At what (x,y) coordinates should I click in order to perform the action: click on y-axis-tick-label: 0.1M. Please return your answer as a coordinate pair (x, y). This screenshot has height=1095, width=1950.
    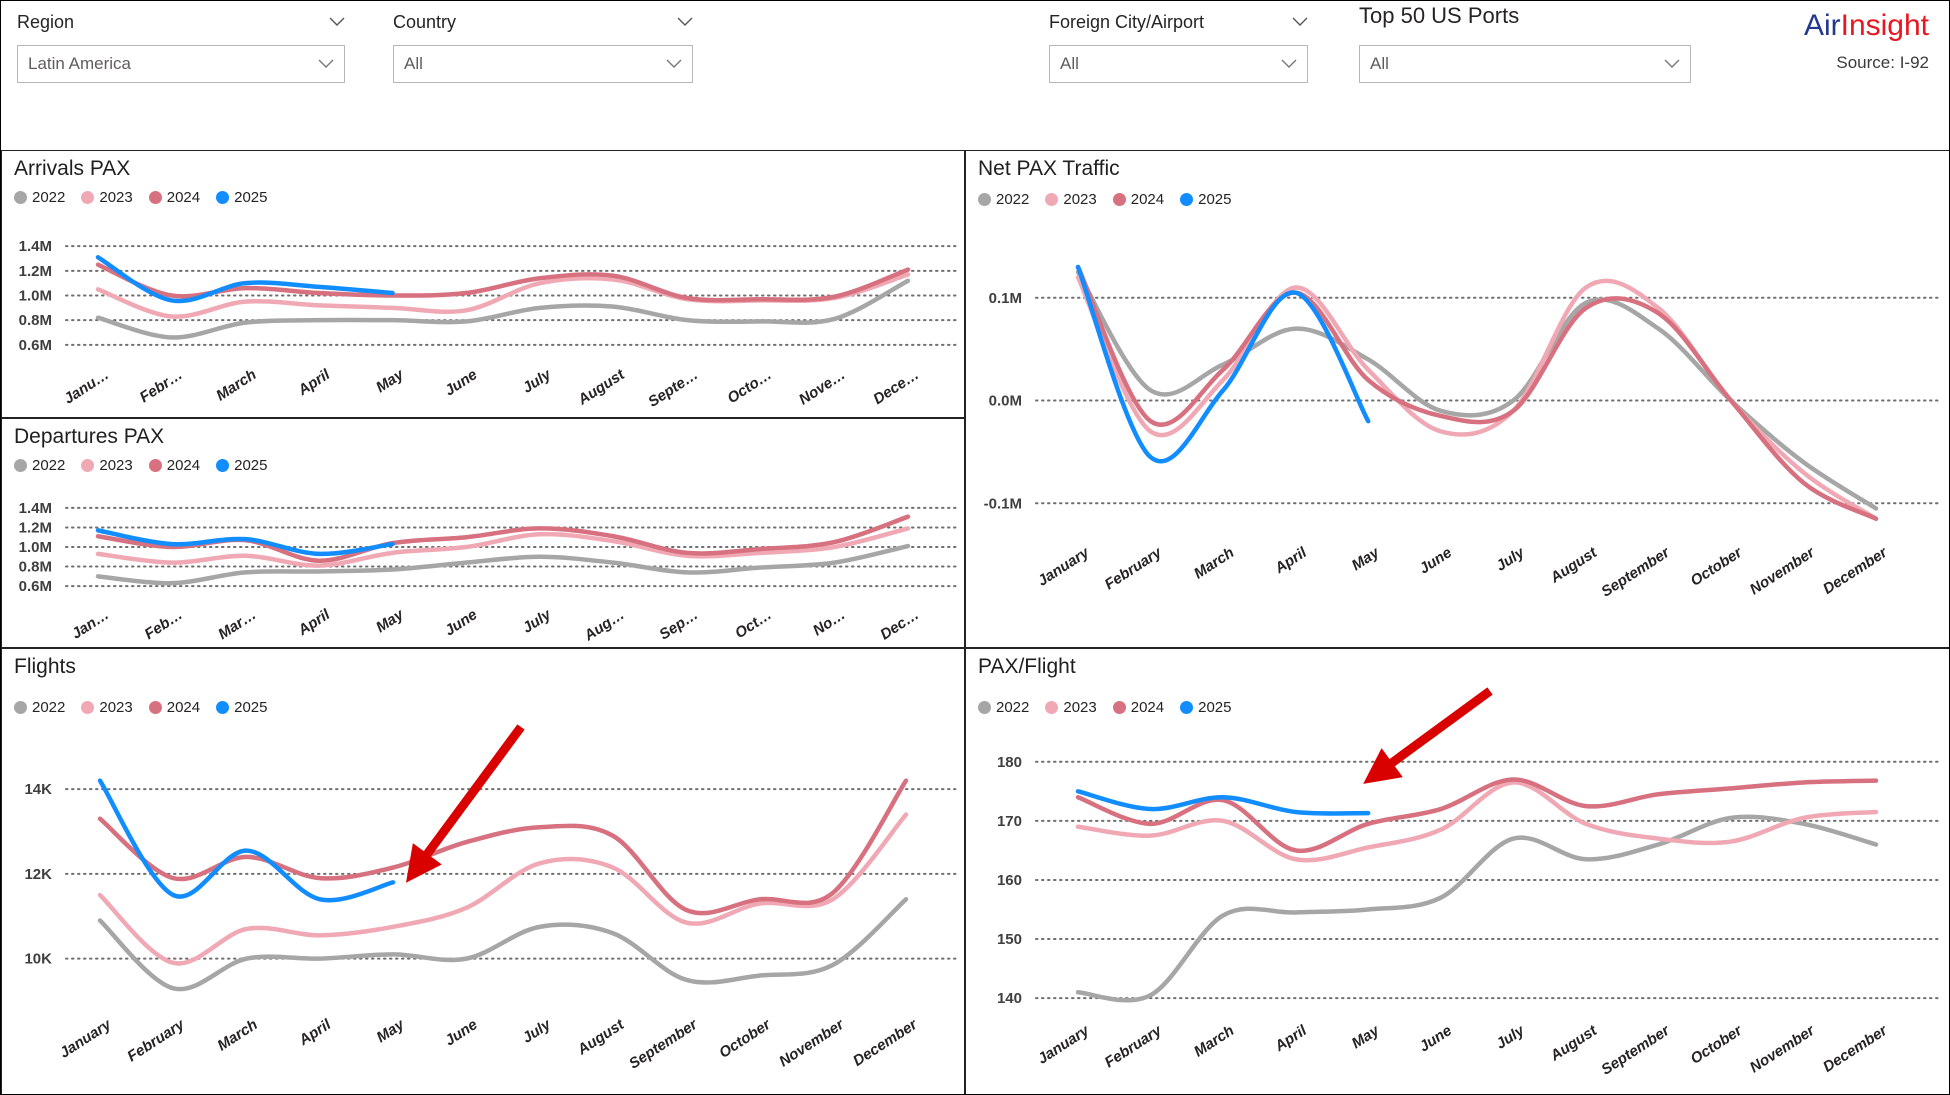
    Looking at the image, I should click on (1005, 298).